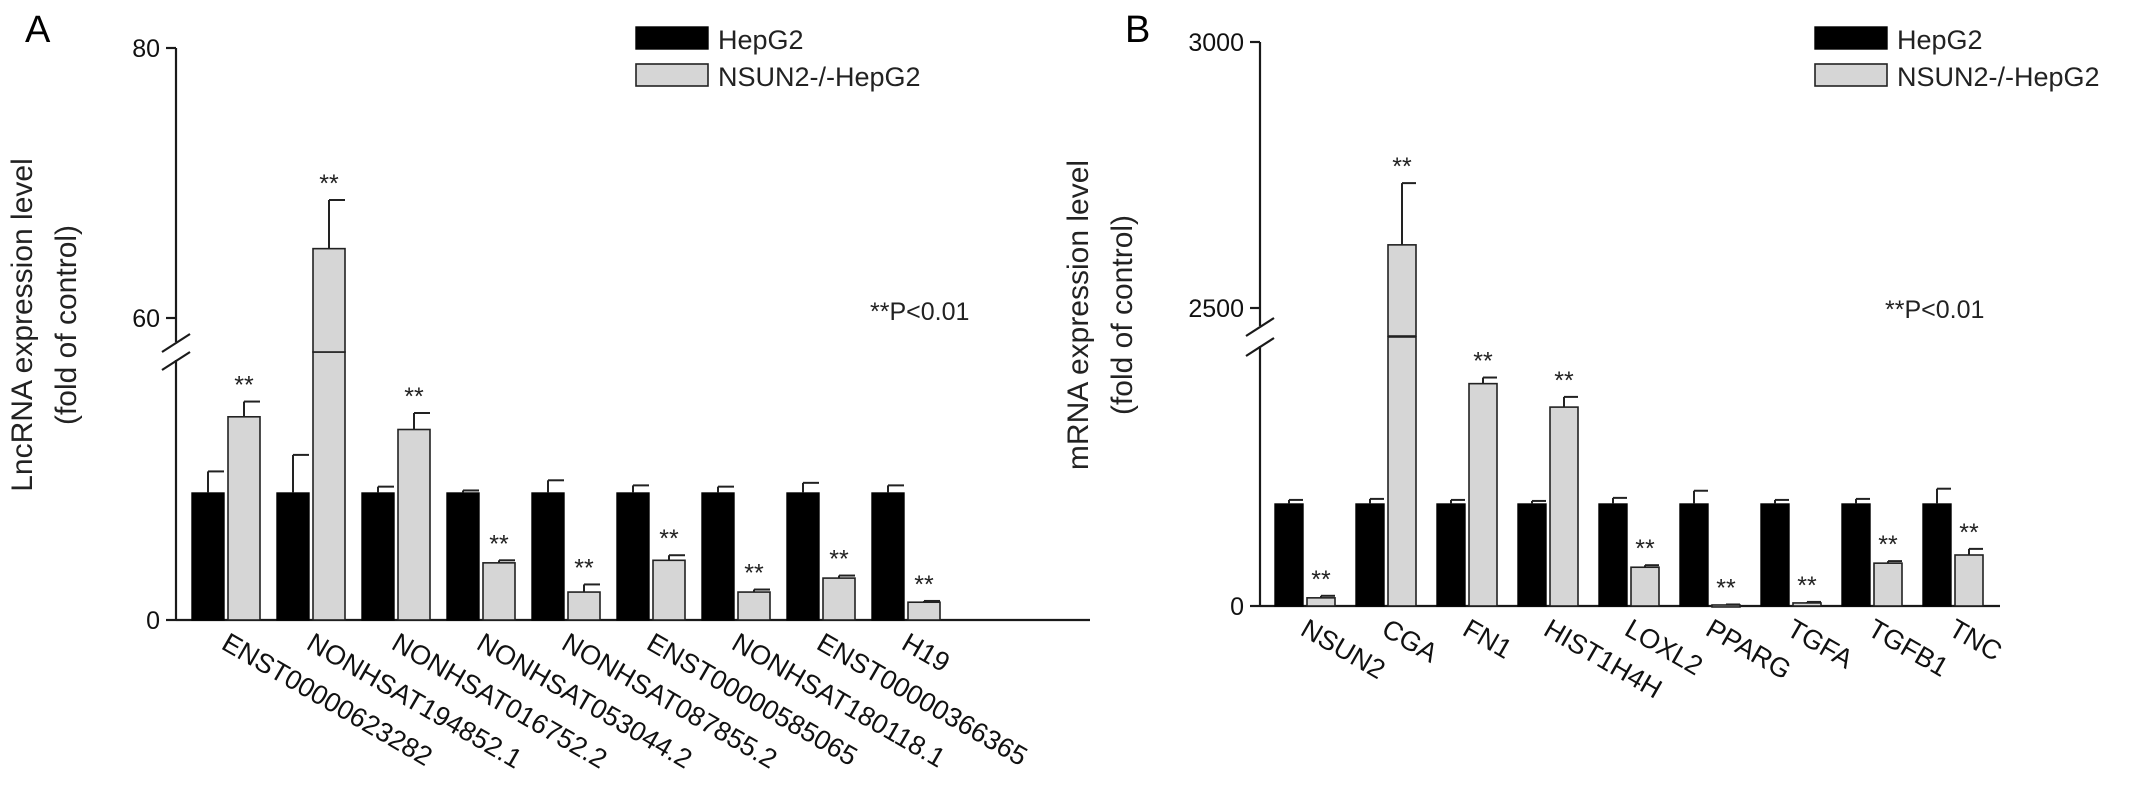 Image resolution: width=2150 pixels, height=790 pixels. What do you see at coordinates (22, 325) in the screenshot?
I see `panel-a-y-axis-title: LncRNA expression level` at bounding box center [22, 325].